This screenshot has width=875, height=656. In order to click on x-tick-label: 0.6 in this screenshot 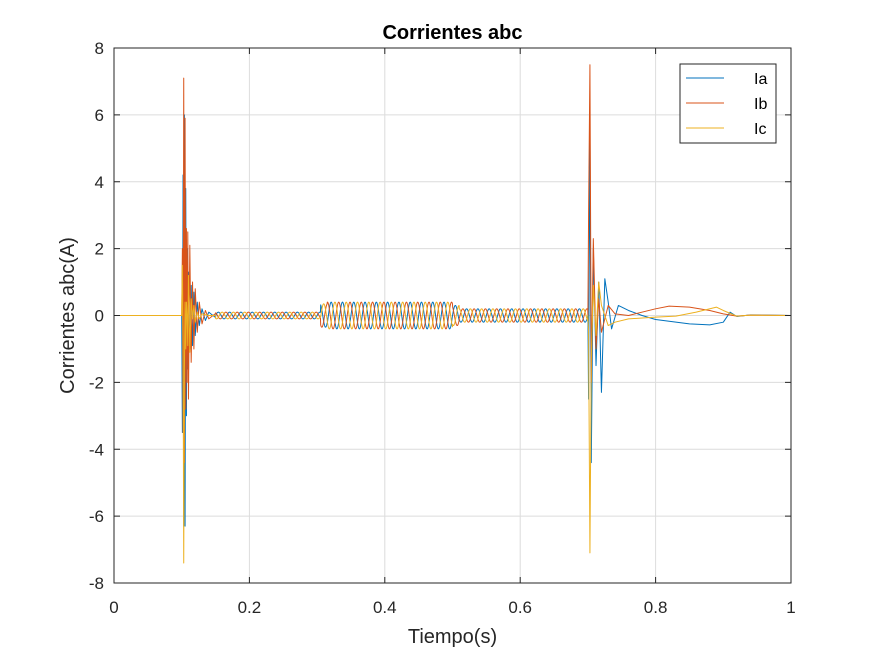, I will do `click(520, 607)`.